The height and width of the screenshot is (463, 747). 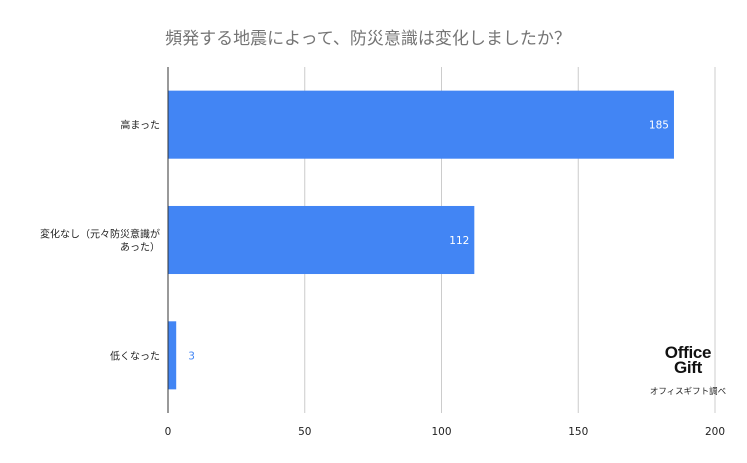 I want to click on chart-title: 頻発する地震によって、防災意識は変化しましたか？, so click(x=368, y=39).